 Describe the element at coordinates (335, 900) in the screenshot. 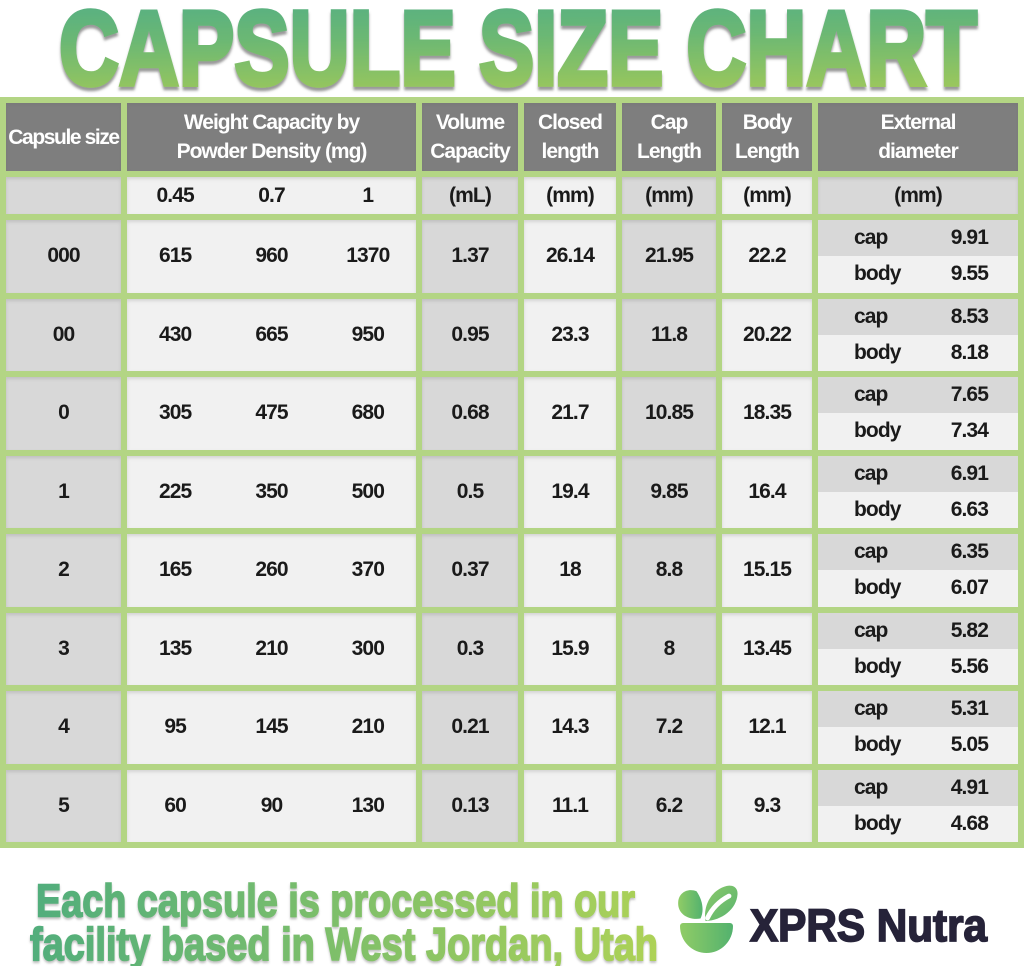

I see `svg-text:Each capsule is processed in o: Each capsule is processed in our` at that location.